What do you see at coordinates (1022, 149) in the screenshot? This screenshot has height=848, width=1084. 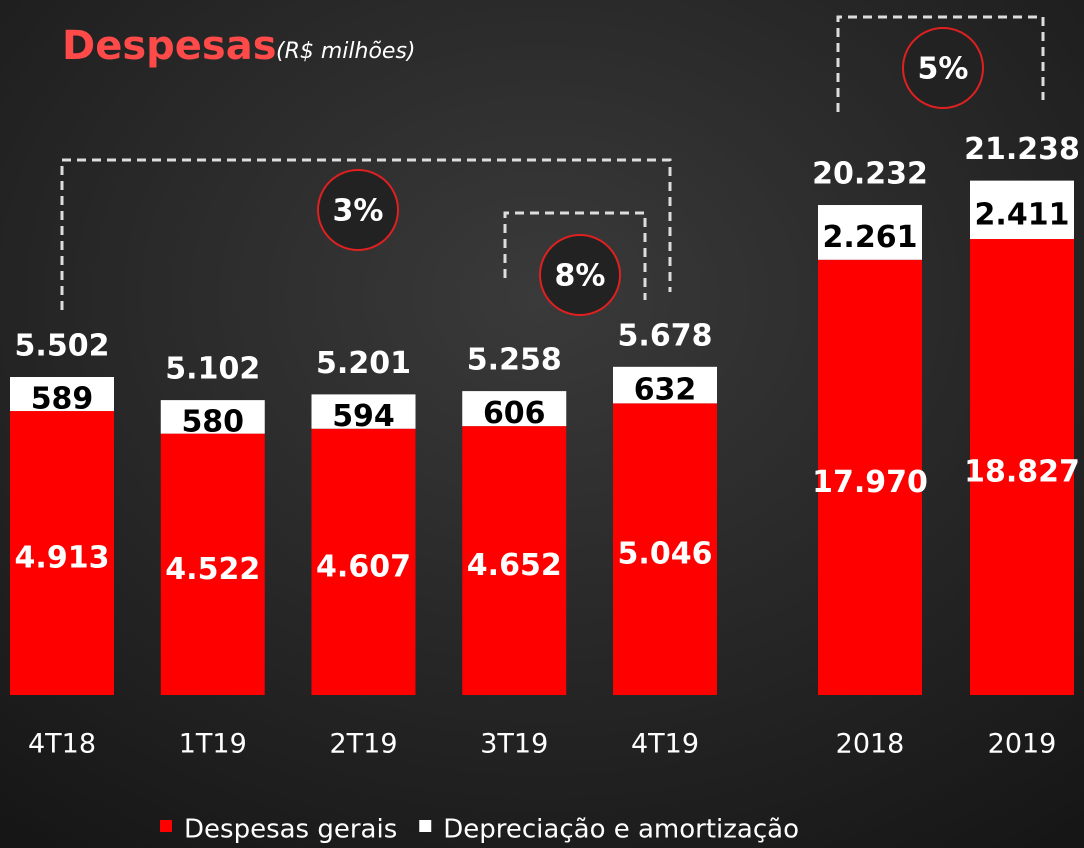 I see `total-label: 21.238` at bounding box center [1022, 149].